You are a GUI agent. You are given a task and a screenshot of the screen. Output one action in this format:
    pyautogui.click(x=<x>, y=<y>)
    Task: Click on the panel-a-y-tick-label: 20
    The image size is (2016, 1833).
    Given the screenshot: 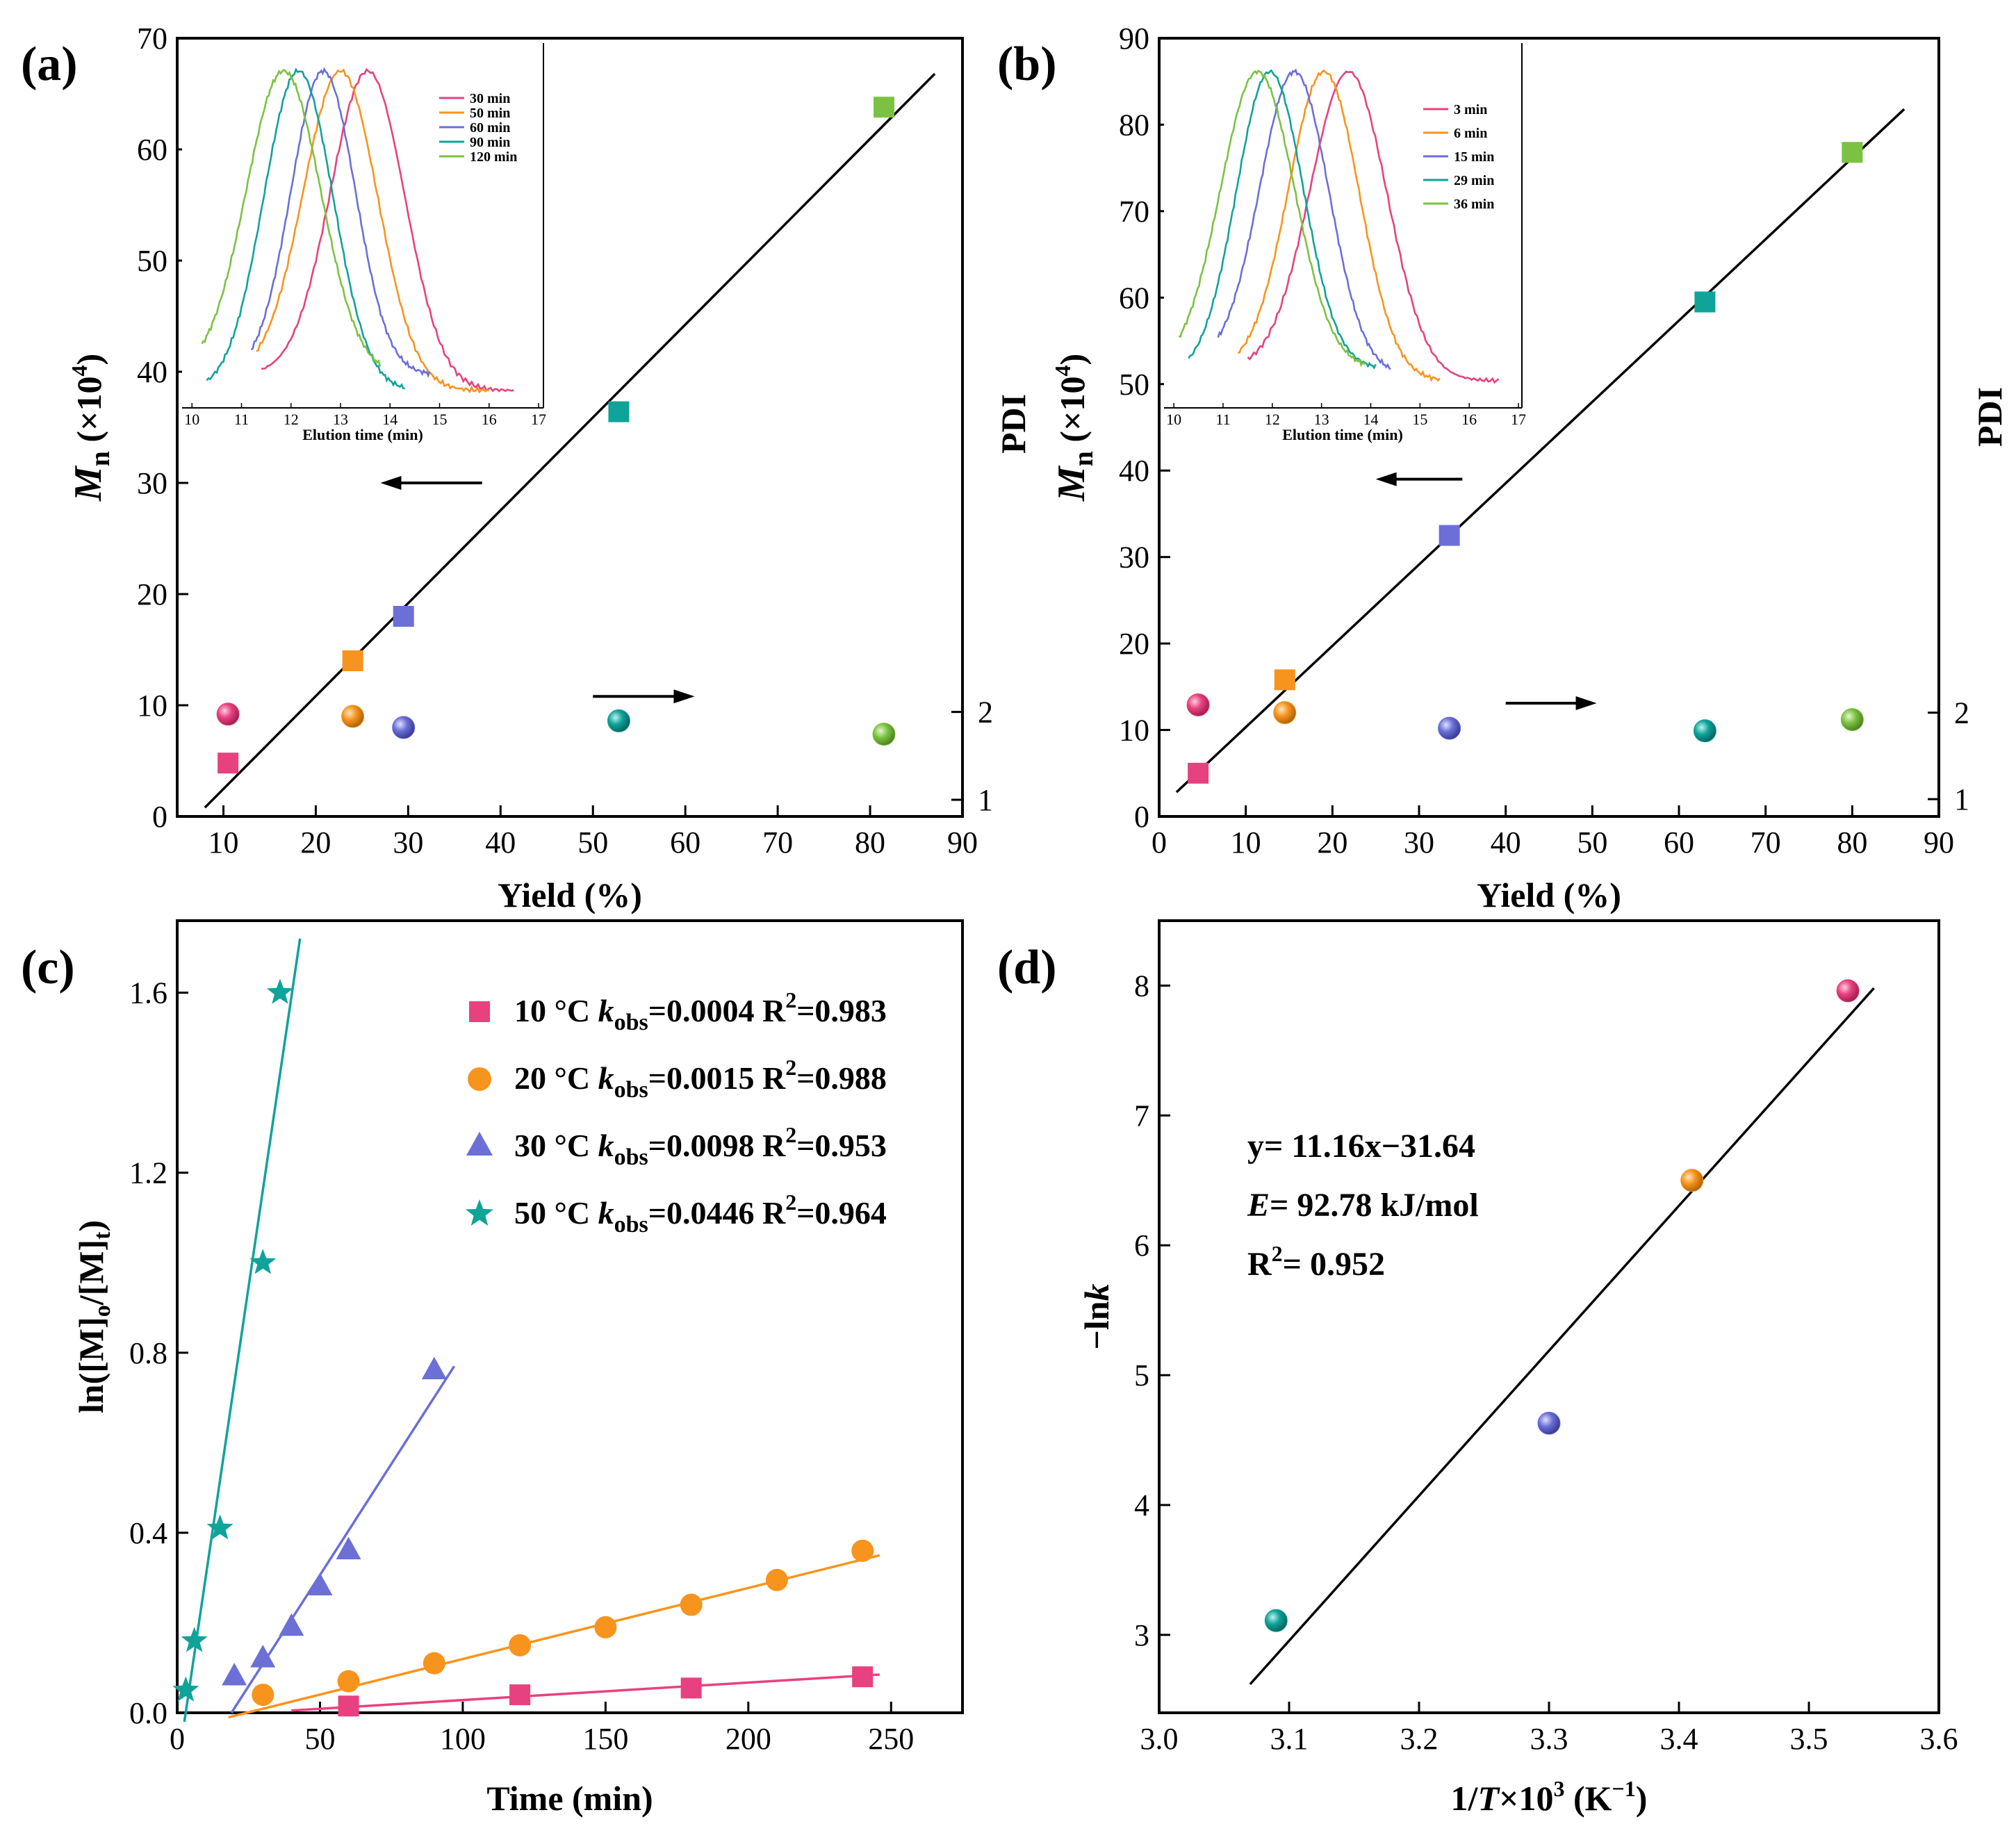 What is the action you would take?
    pyautogui.click(x=152, y=594)
    